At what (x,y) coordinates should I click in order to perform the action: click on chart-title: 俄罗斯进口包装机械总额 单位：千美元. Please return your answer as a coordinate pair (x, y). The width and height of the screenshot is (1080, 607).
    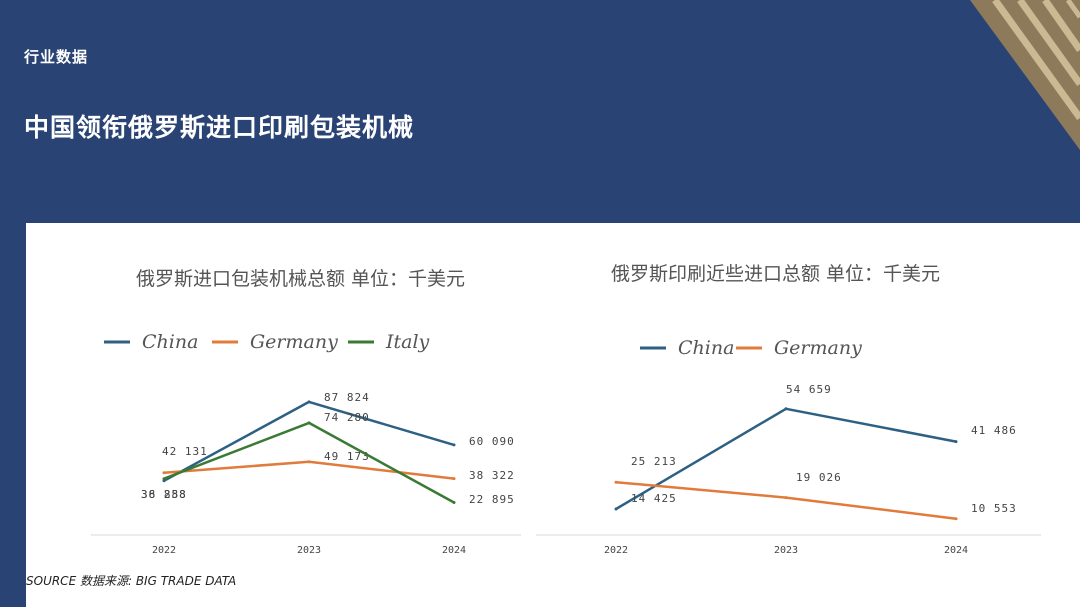
    Looking at the image, I should click on (300, 279).